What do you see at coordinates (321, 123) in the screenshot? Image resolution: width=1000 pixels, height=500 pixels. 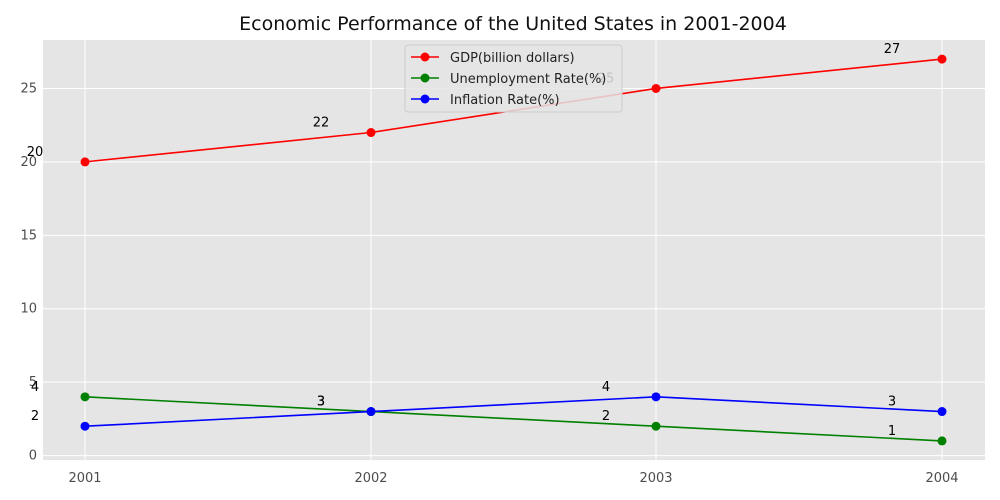 I see `data-label: 22` at bounding box center [321, 123].